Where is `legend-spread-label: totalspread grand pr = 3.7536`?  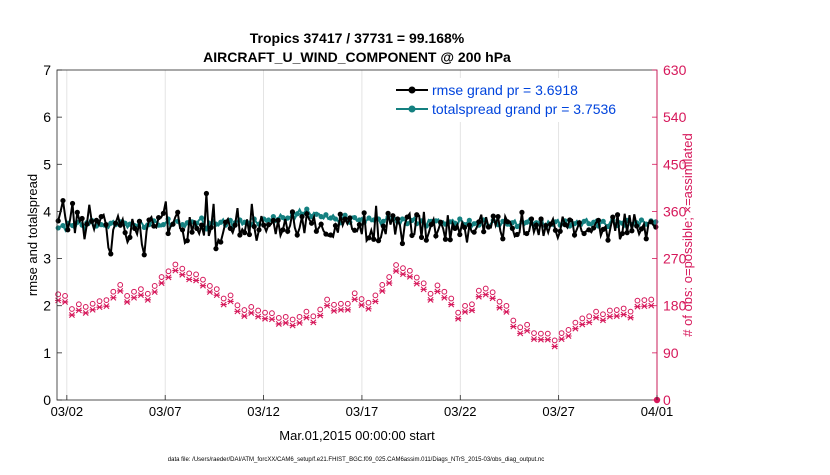 legend-spread-label: totalspread grand pr = 3.7536 is located at coordinates (524, 109).